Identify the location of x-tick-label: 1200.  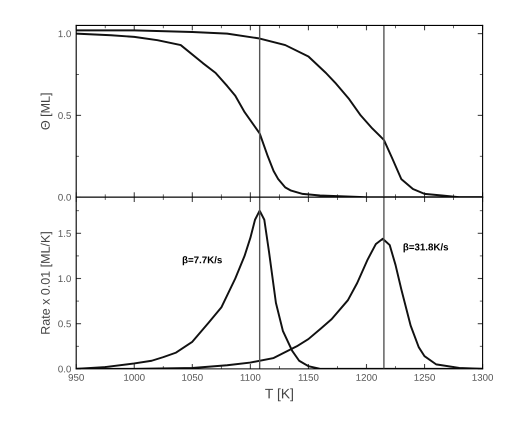
(366, 377).